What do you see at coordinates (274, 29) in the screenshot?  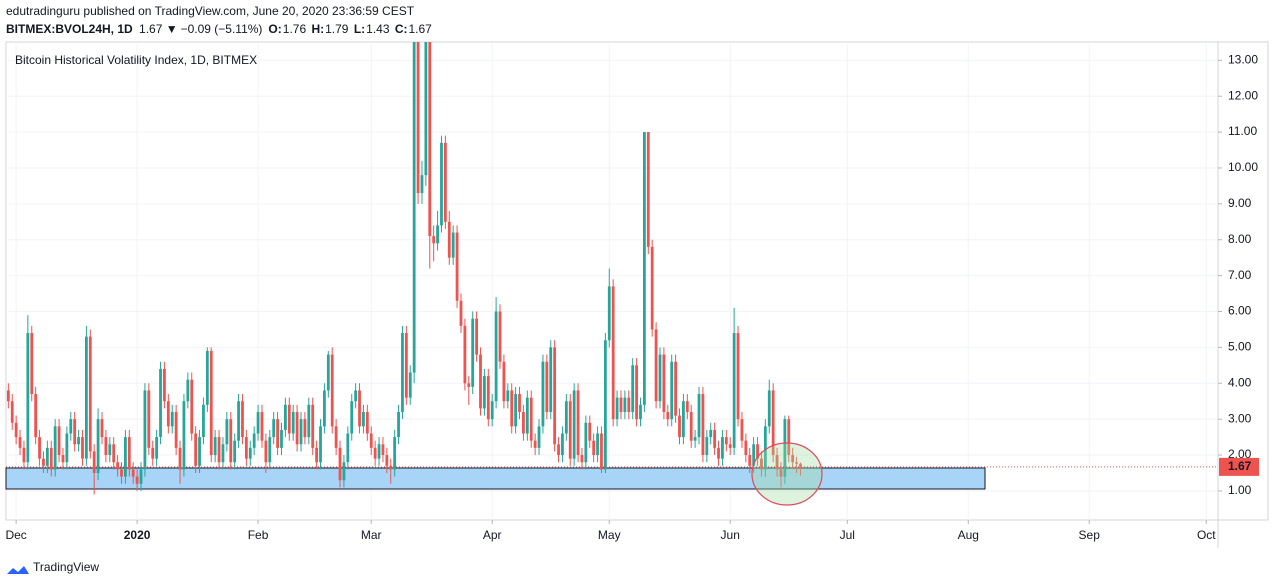 I see `ohlc-key: O:` at bounding box center [274, 29].